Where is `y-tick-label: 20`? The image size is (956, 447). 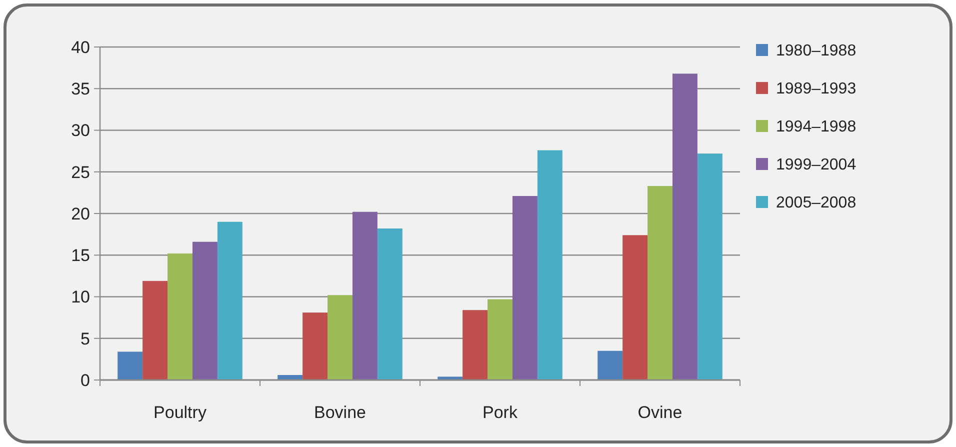 y-tick-label: 20 is located at coordinates (80, 214).